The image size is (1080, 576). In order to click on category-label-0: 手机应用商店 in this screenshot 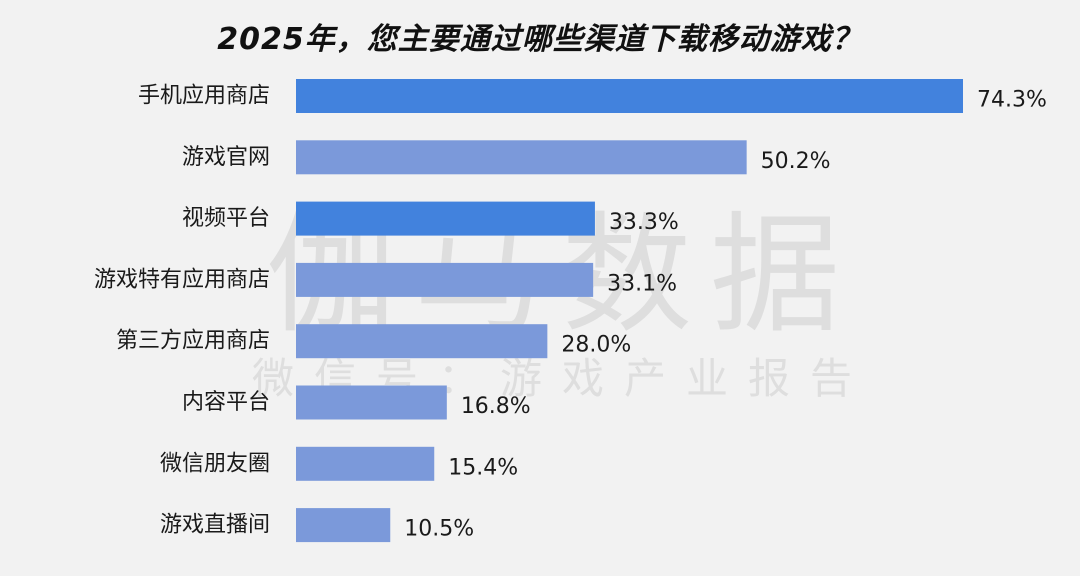, I will do `click(204, 96)`.